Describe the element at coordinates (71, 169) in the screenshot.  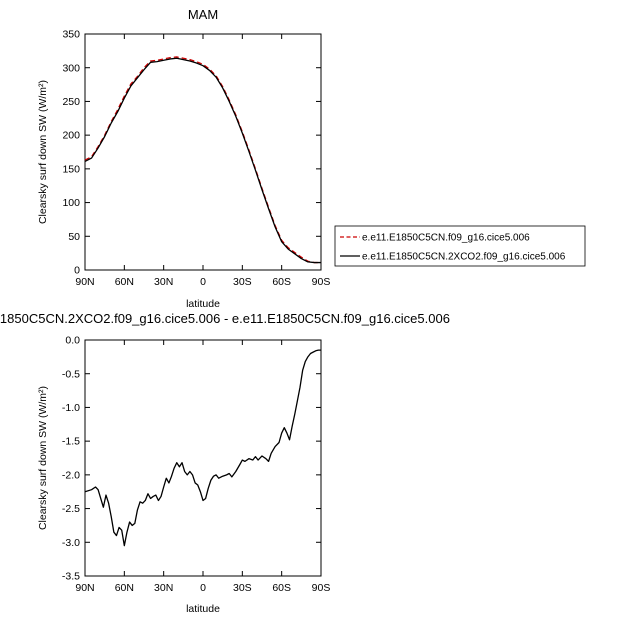
I see `top-y-tick-label: 150` at that location.